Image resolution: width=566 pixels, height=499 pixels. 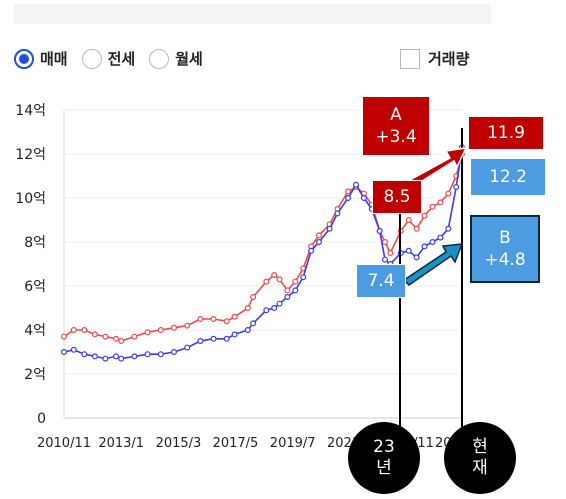 I want to click on marker-now-text: 현 재, so click(x=480, y=457).